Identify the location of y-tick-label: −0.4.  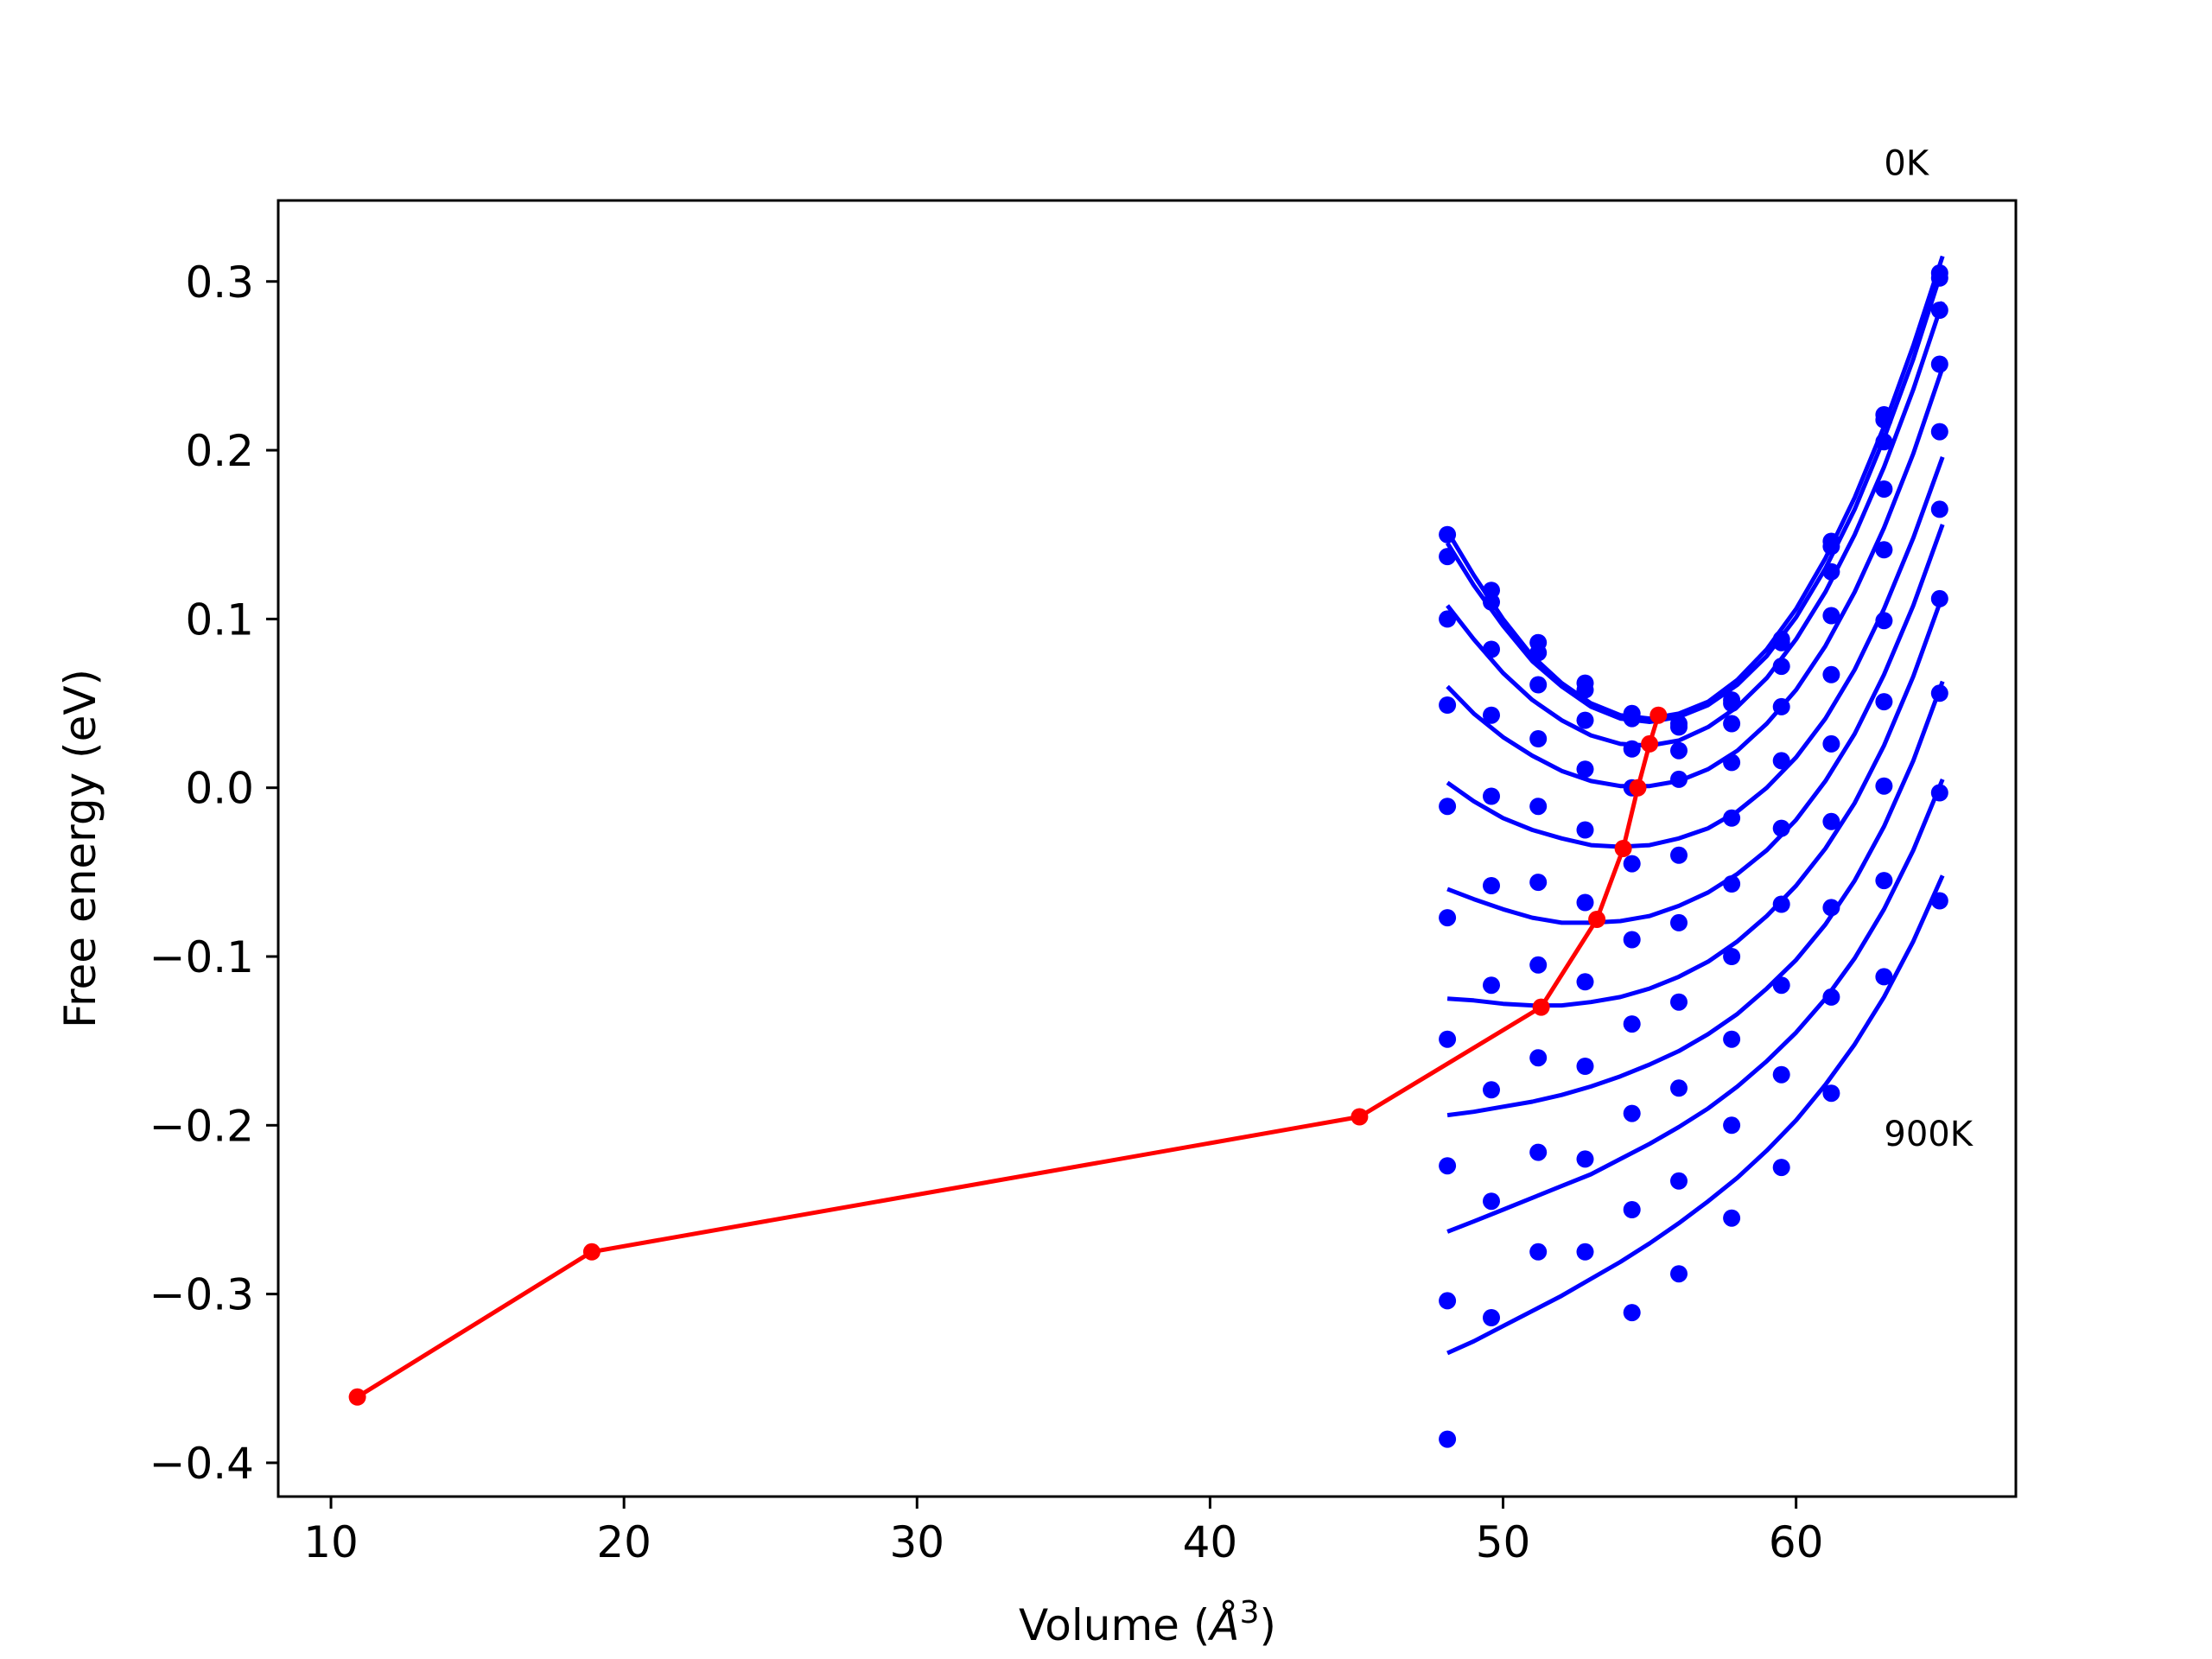
(201, 1464).